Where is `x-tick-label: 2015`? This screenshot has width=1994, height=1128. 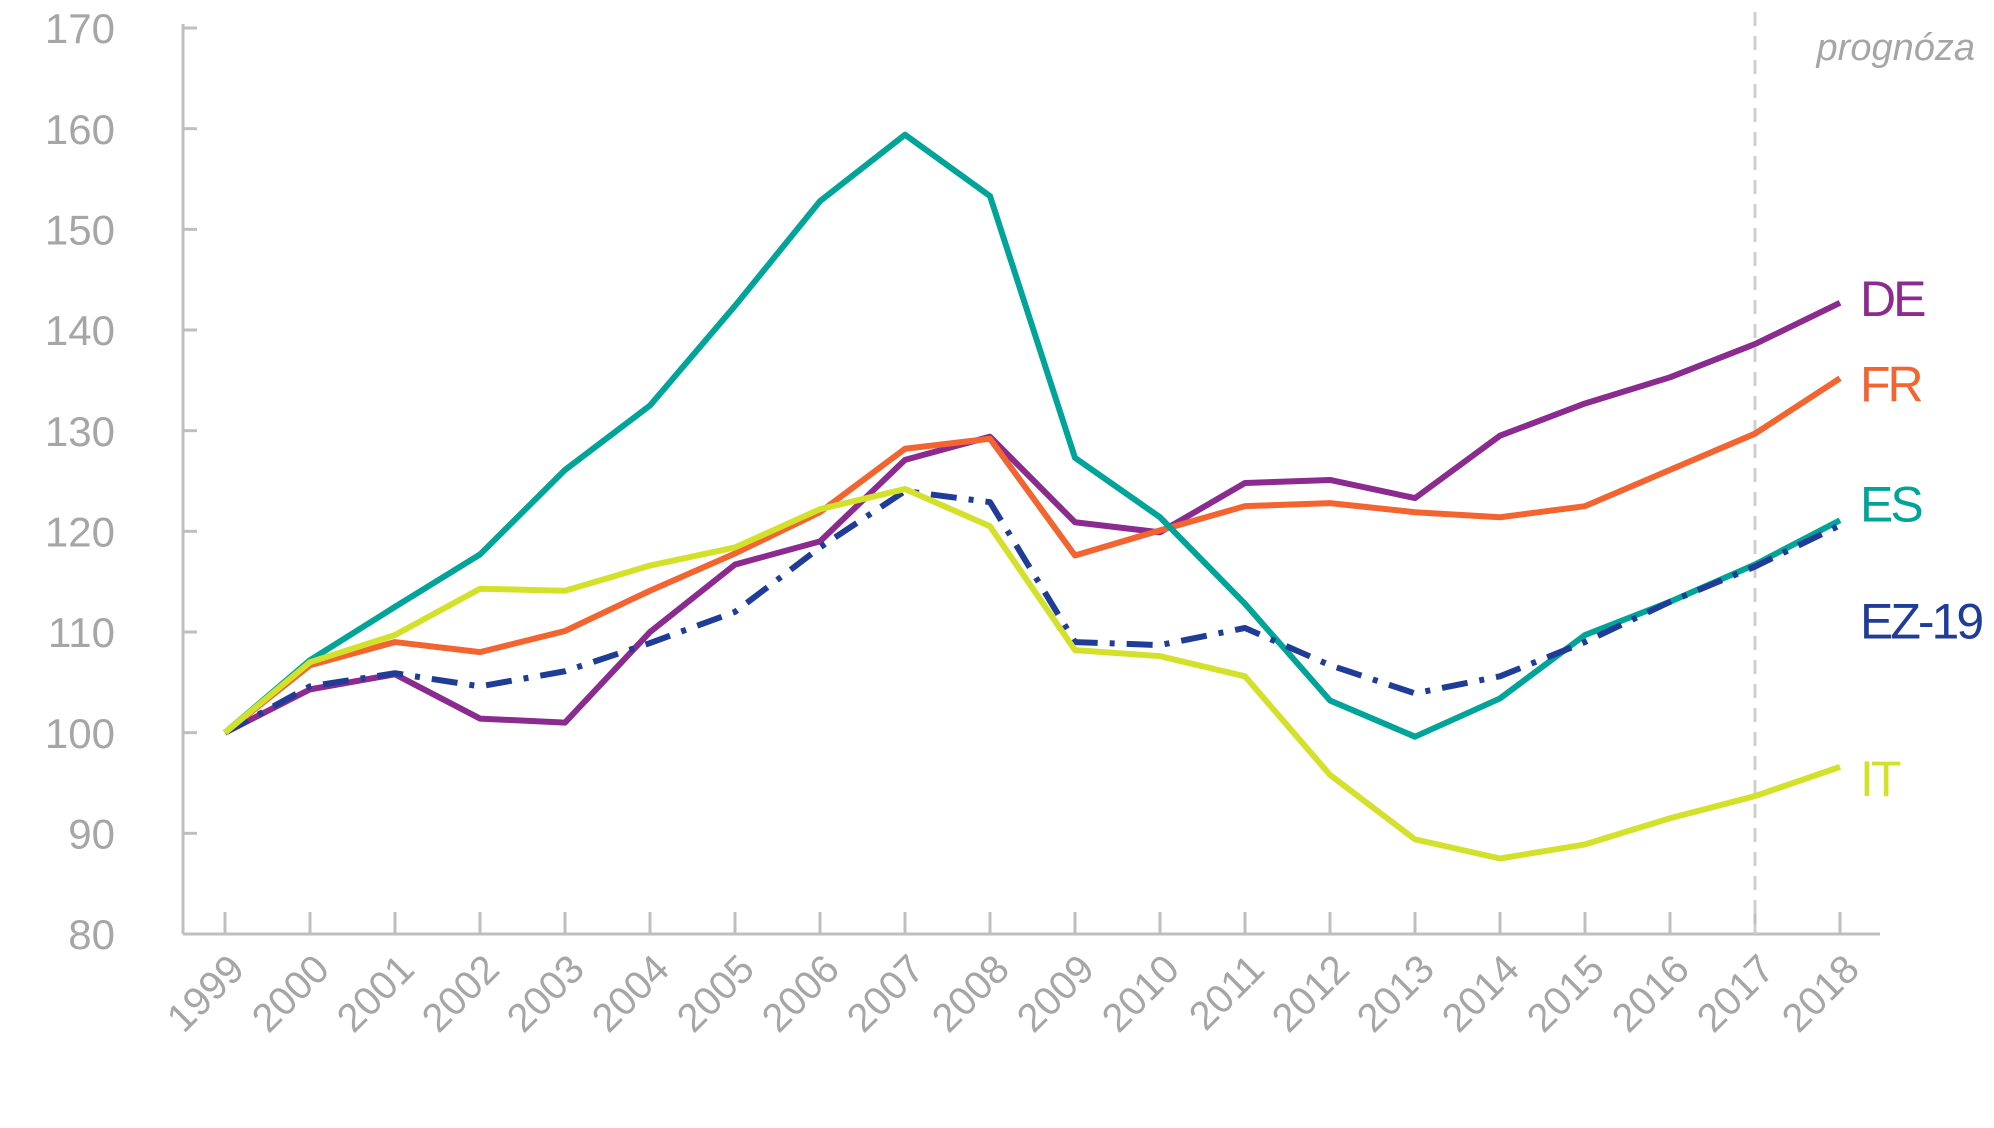
x-tick-label: 2015 is located at coordinates (1566, 994).